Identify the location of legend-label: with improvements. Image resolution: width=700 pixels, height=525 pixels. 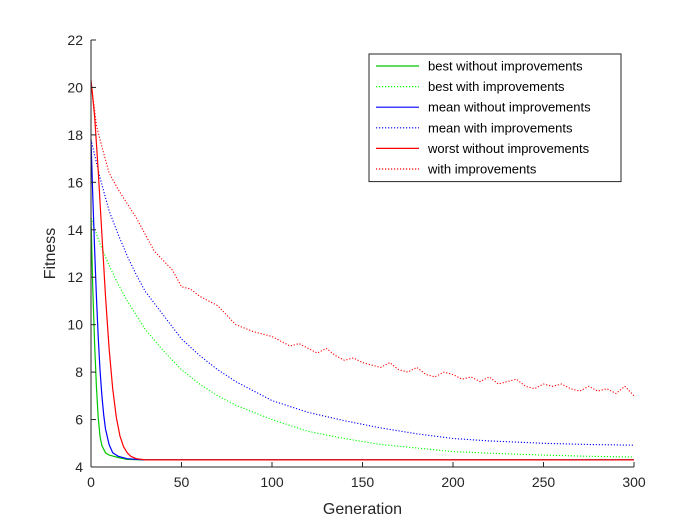
(482, 169).